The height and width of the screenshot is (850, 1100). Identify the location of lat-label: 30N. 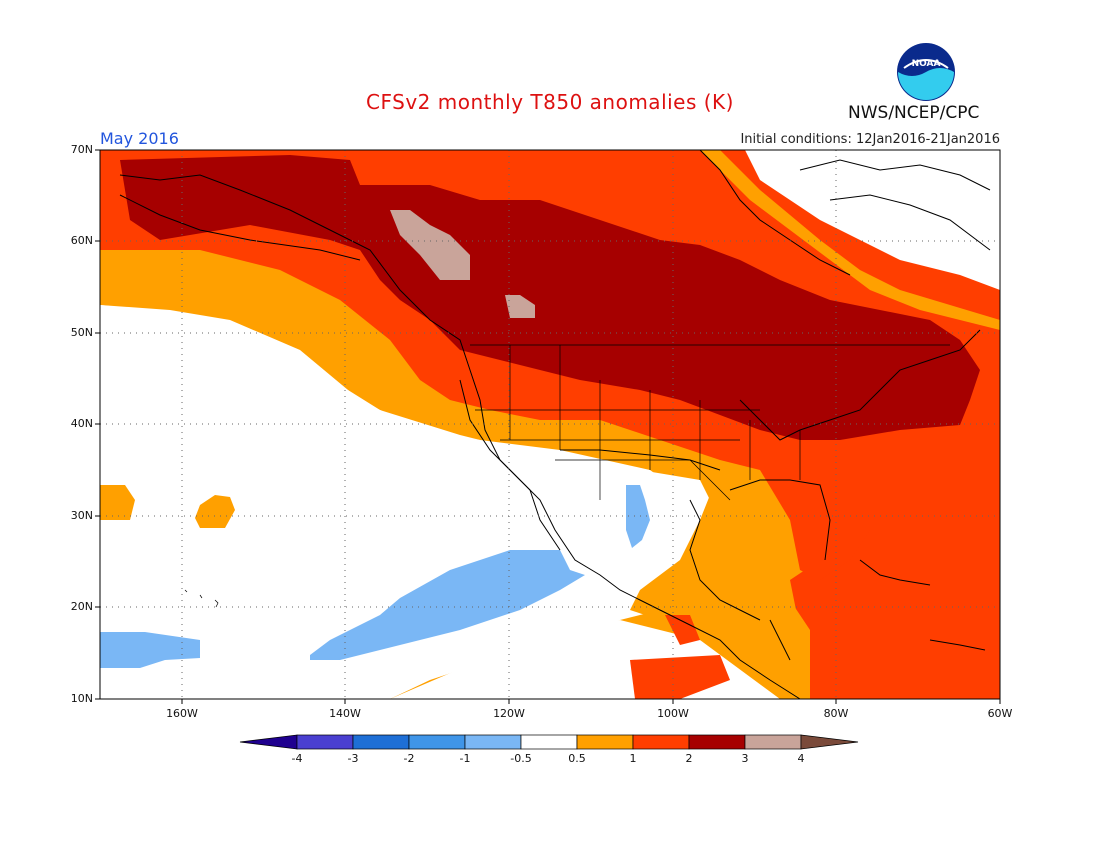
(81, 515).